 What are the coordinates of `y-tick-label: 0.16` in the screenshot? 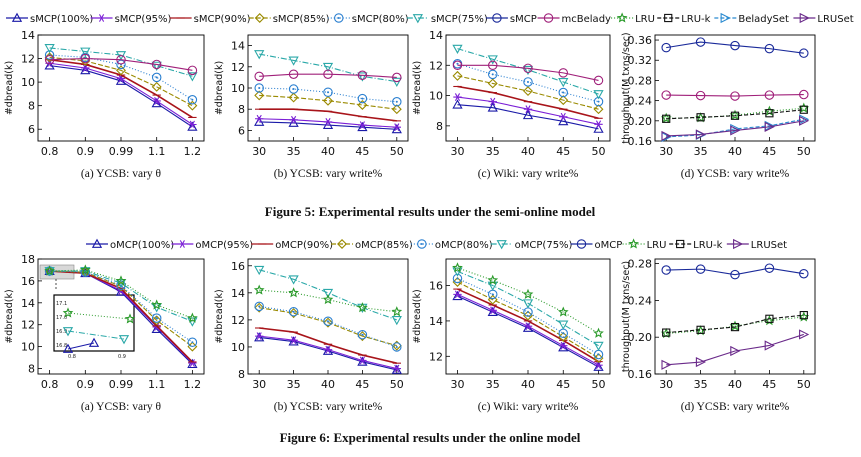 It's located at (640, 374).